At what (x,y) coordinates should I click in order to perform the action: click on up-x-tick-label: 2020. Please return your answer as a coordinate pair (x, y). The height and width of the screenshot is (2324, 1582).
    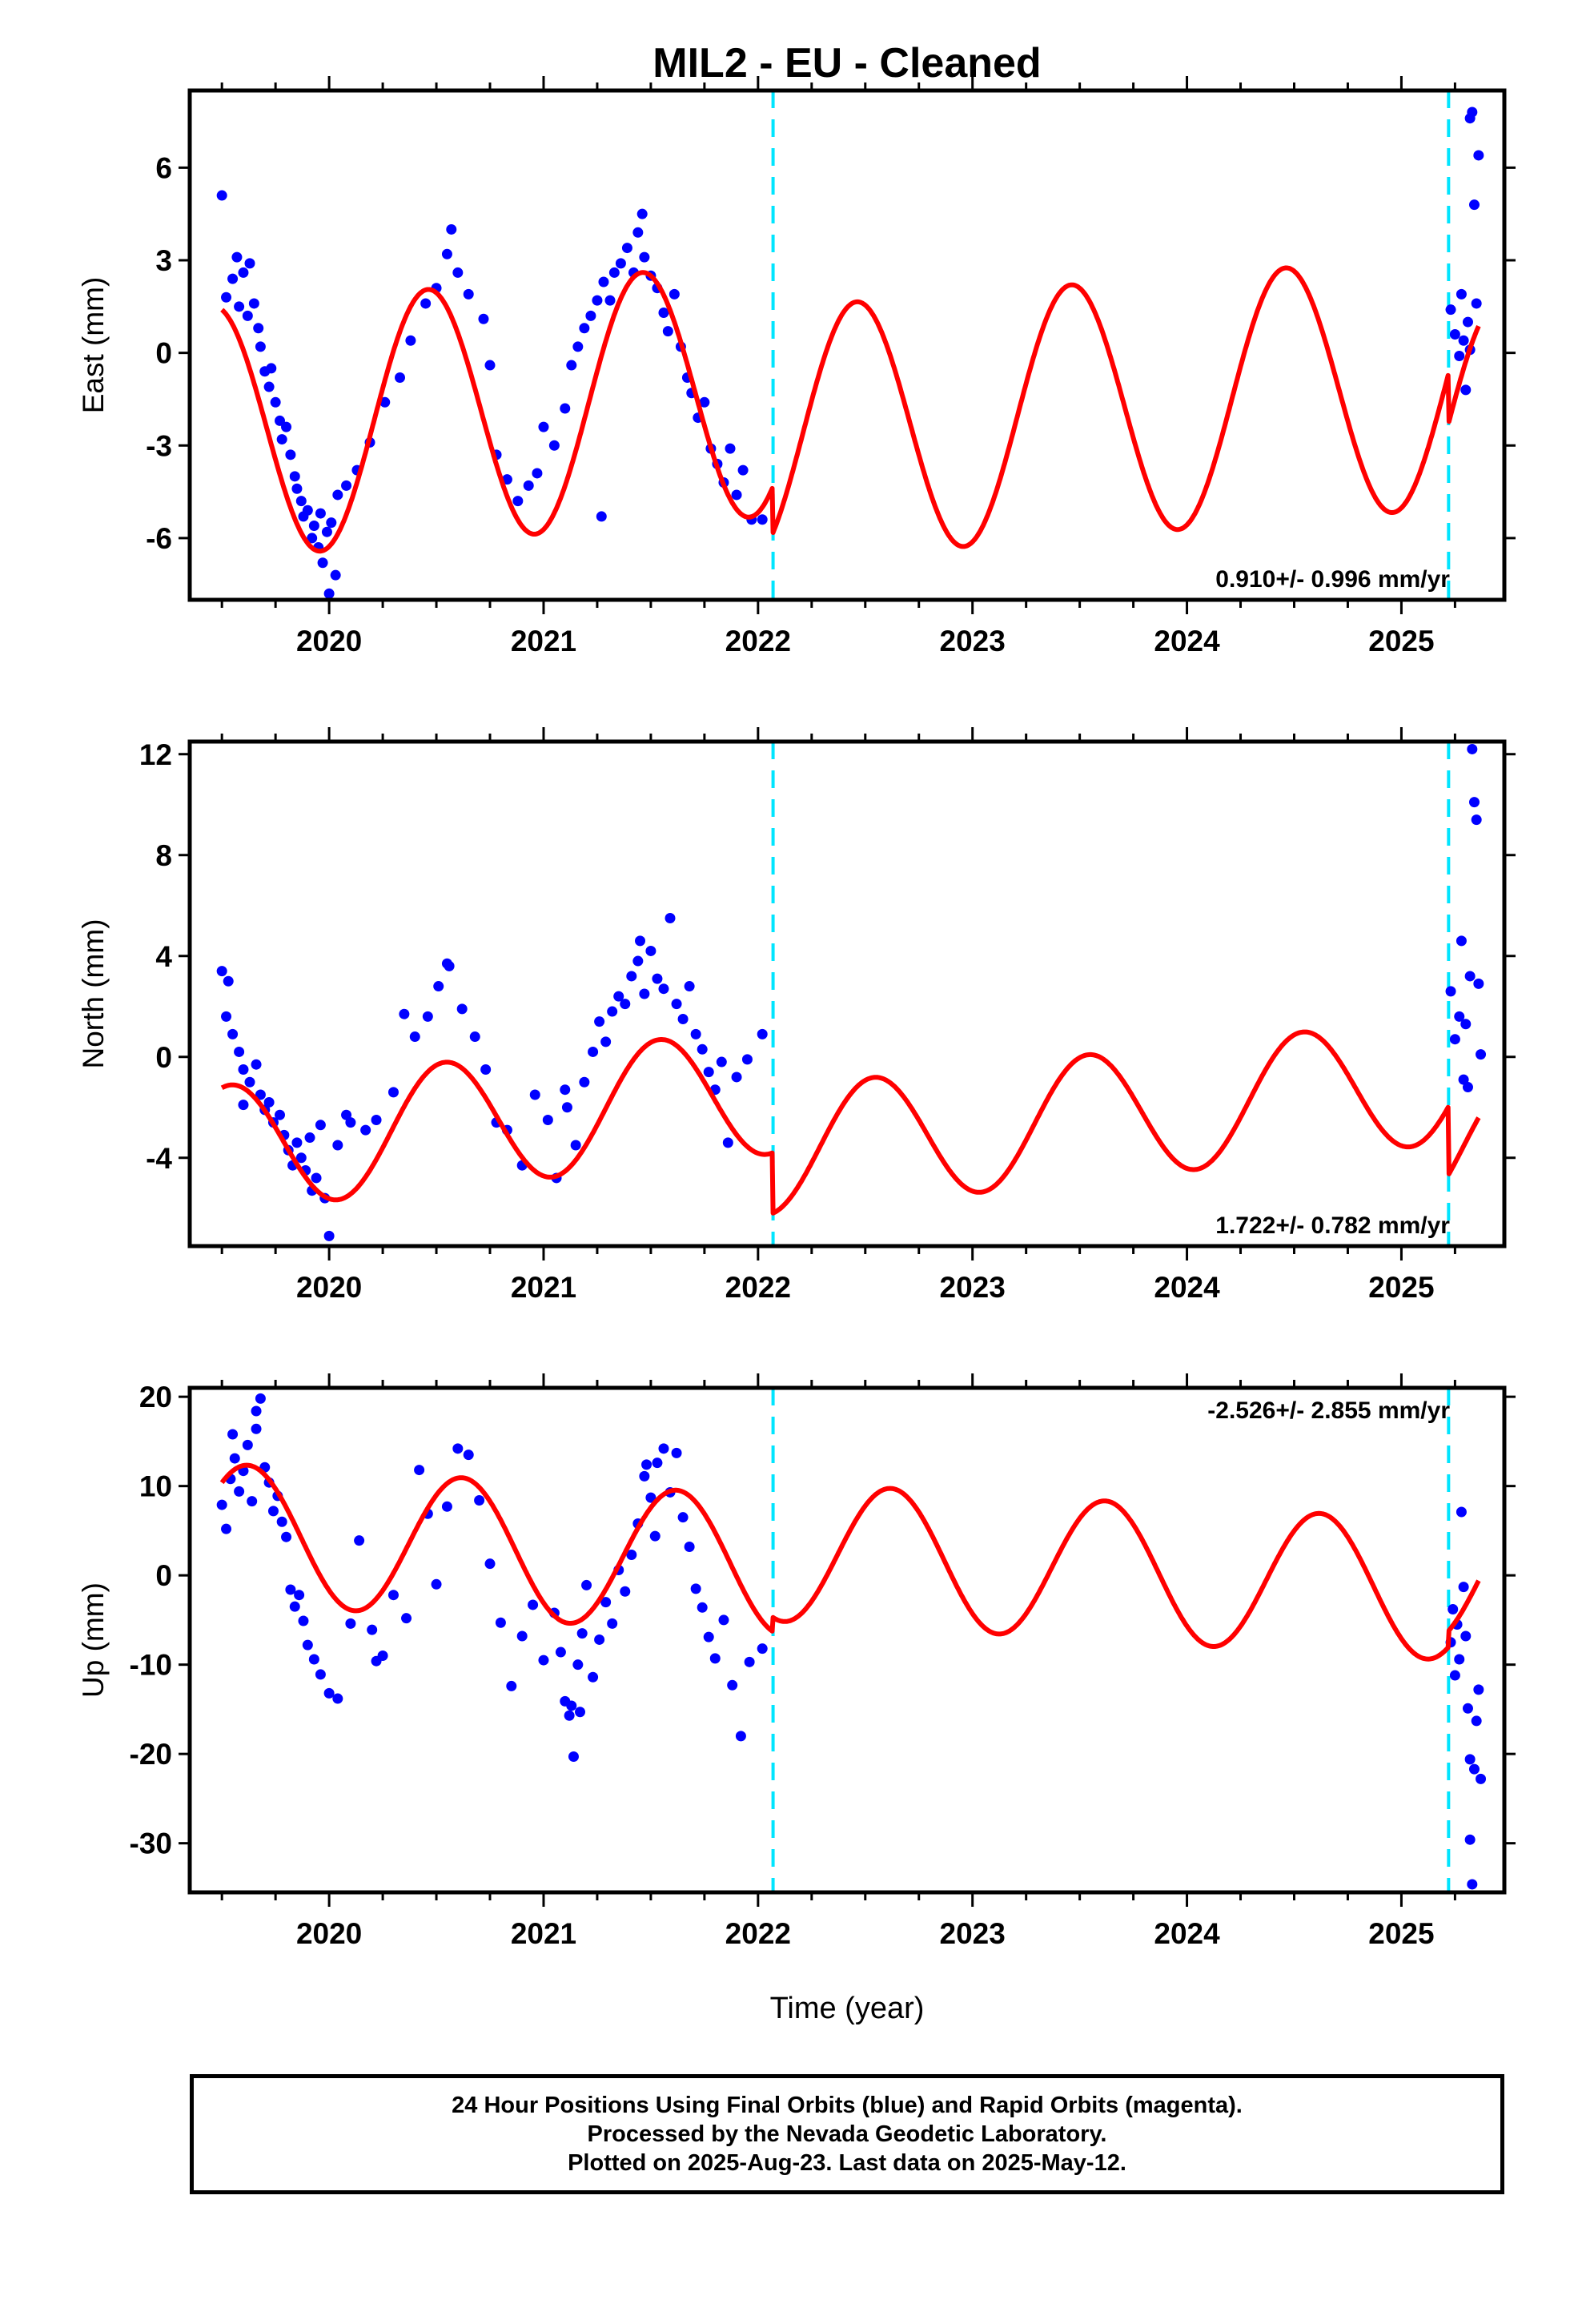
    Looking at the image, I should click on (329, 1934).